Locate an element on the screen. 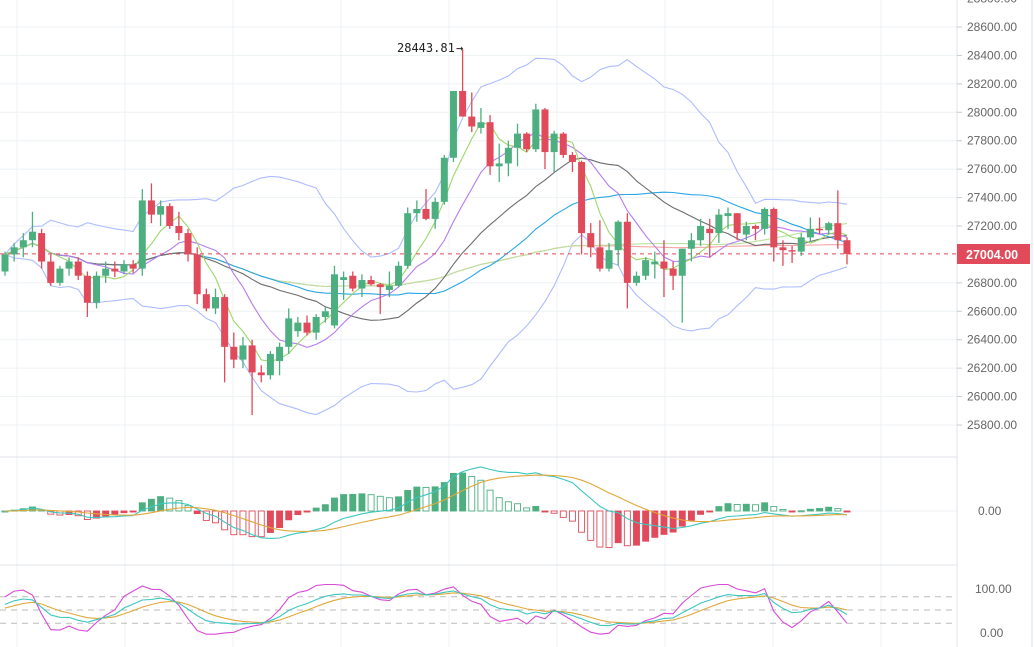 This screenshot has height=647, width=1034. axis-tick-label: 27800.00 is located at coordinates (992, 141).